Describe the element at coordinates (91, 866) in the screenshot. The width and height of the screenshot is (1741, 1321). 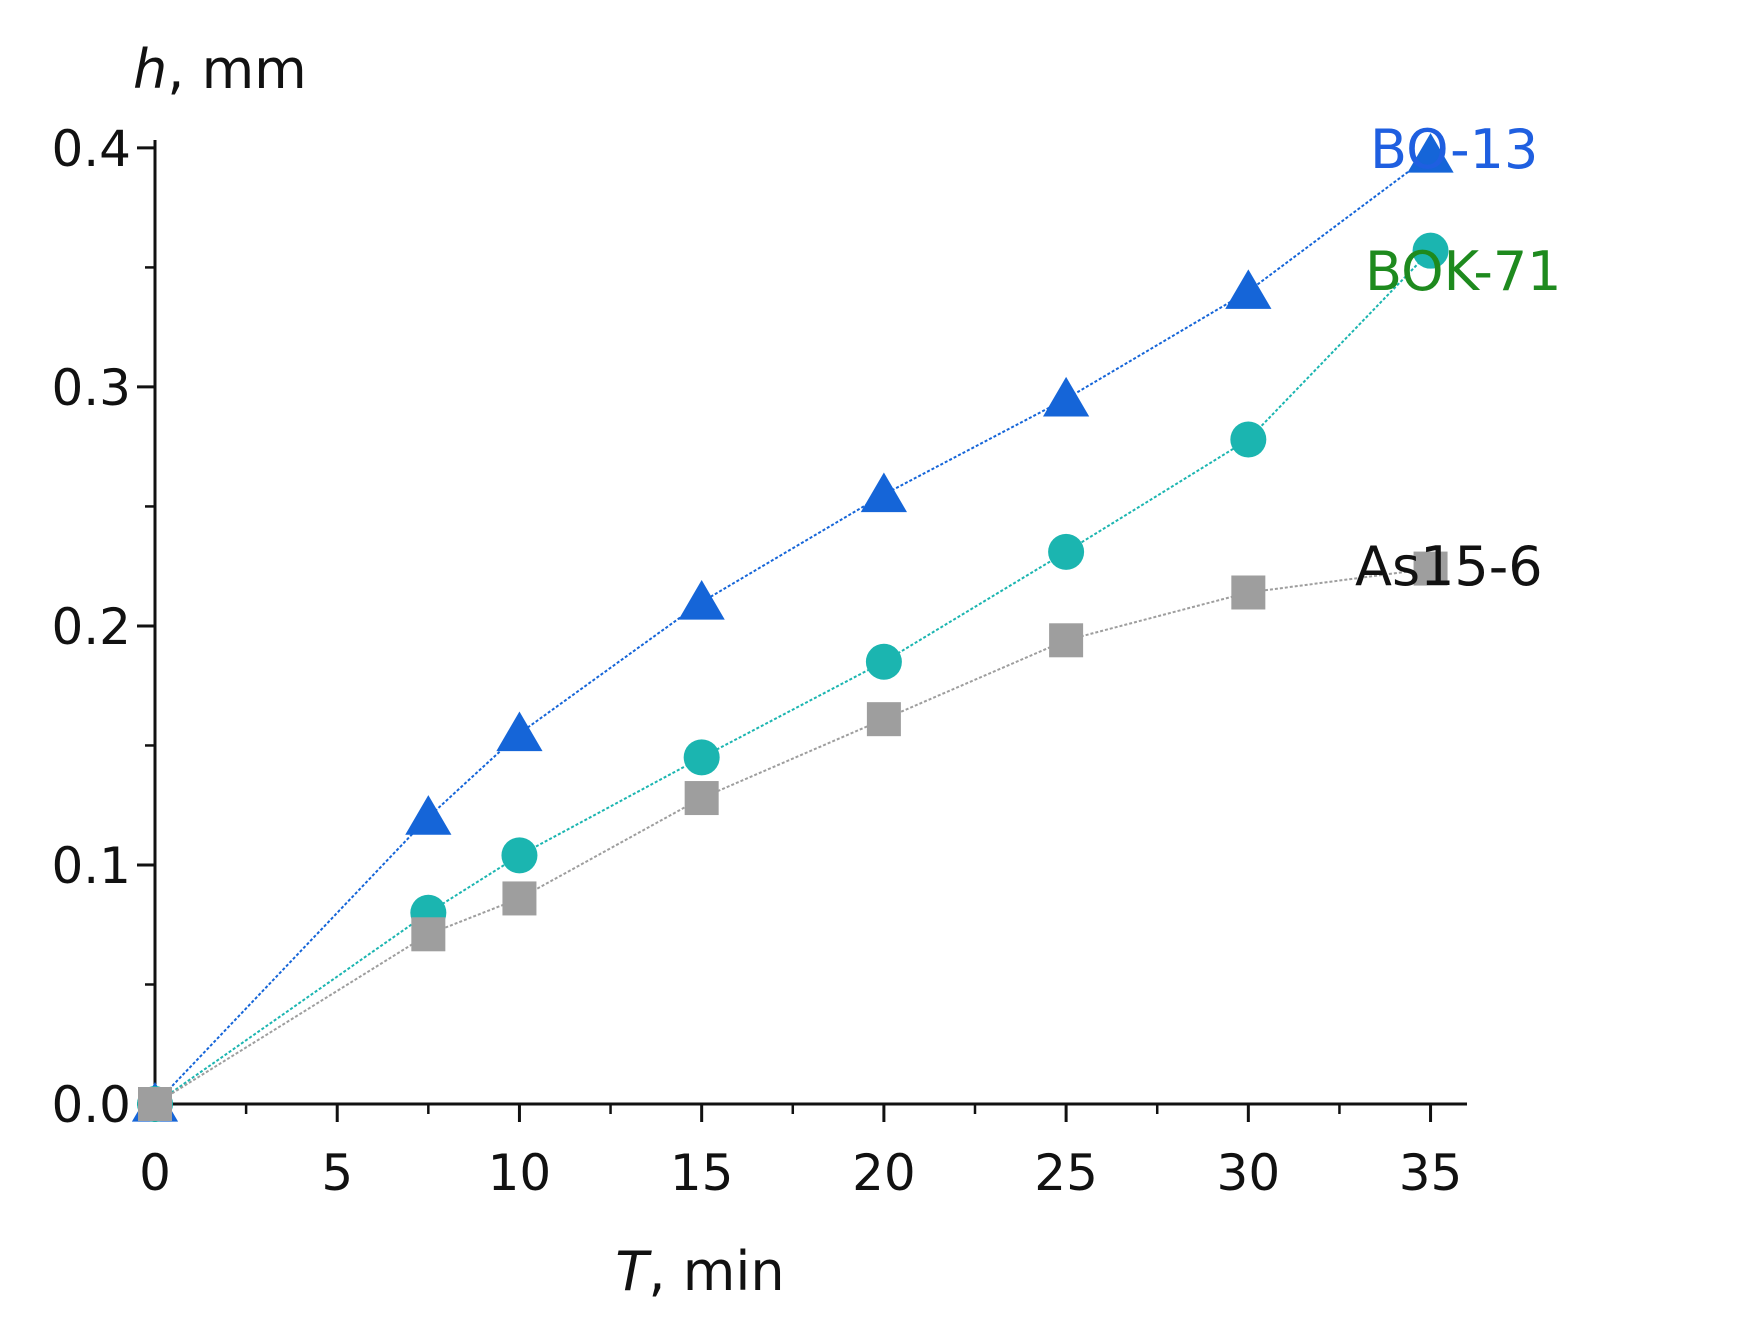
I see `y-tick-label: 0.1` at that location.